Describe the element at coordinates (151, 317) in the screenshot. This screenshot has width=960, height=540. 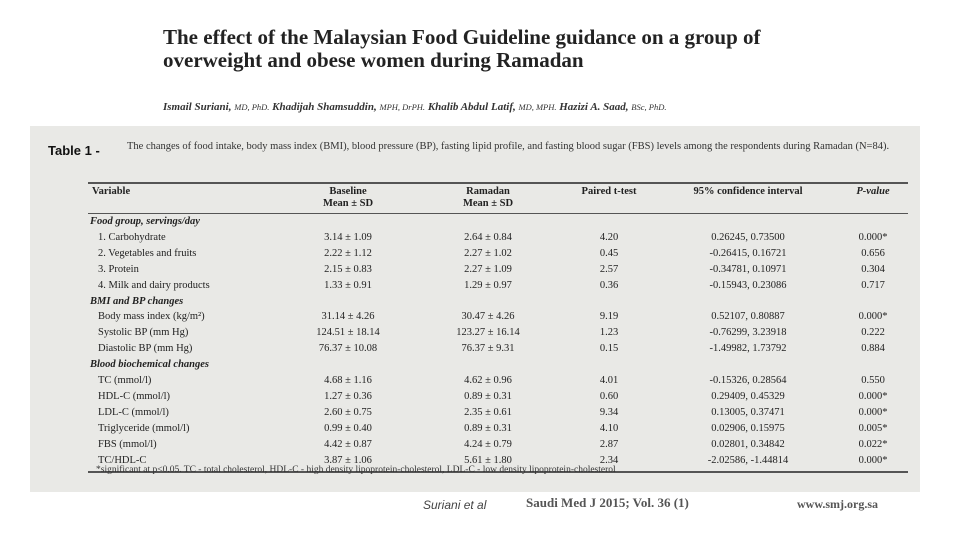
I see `cell-variable: Body mass index (kg/m²)` at that location.